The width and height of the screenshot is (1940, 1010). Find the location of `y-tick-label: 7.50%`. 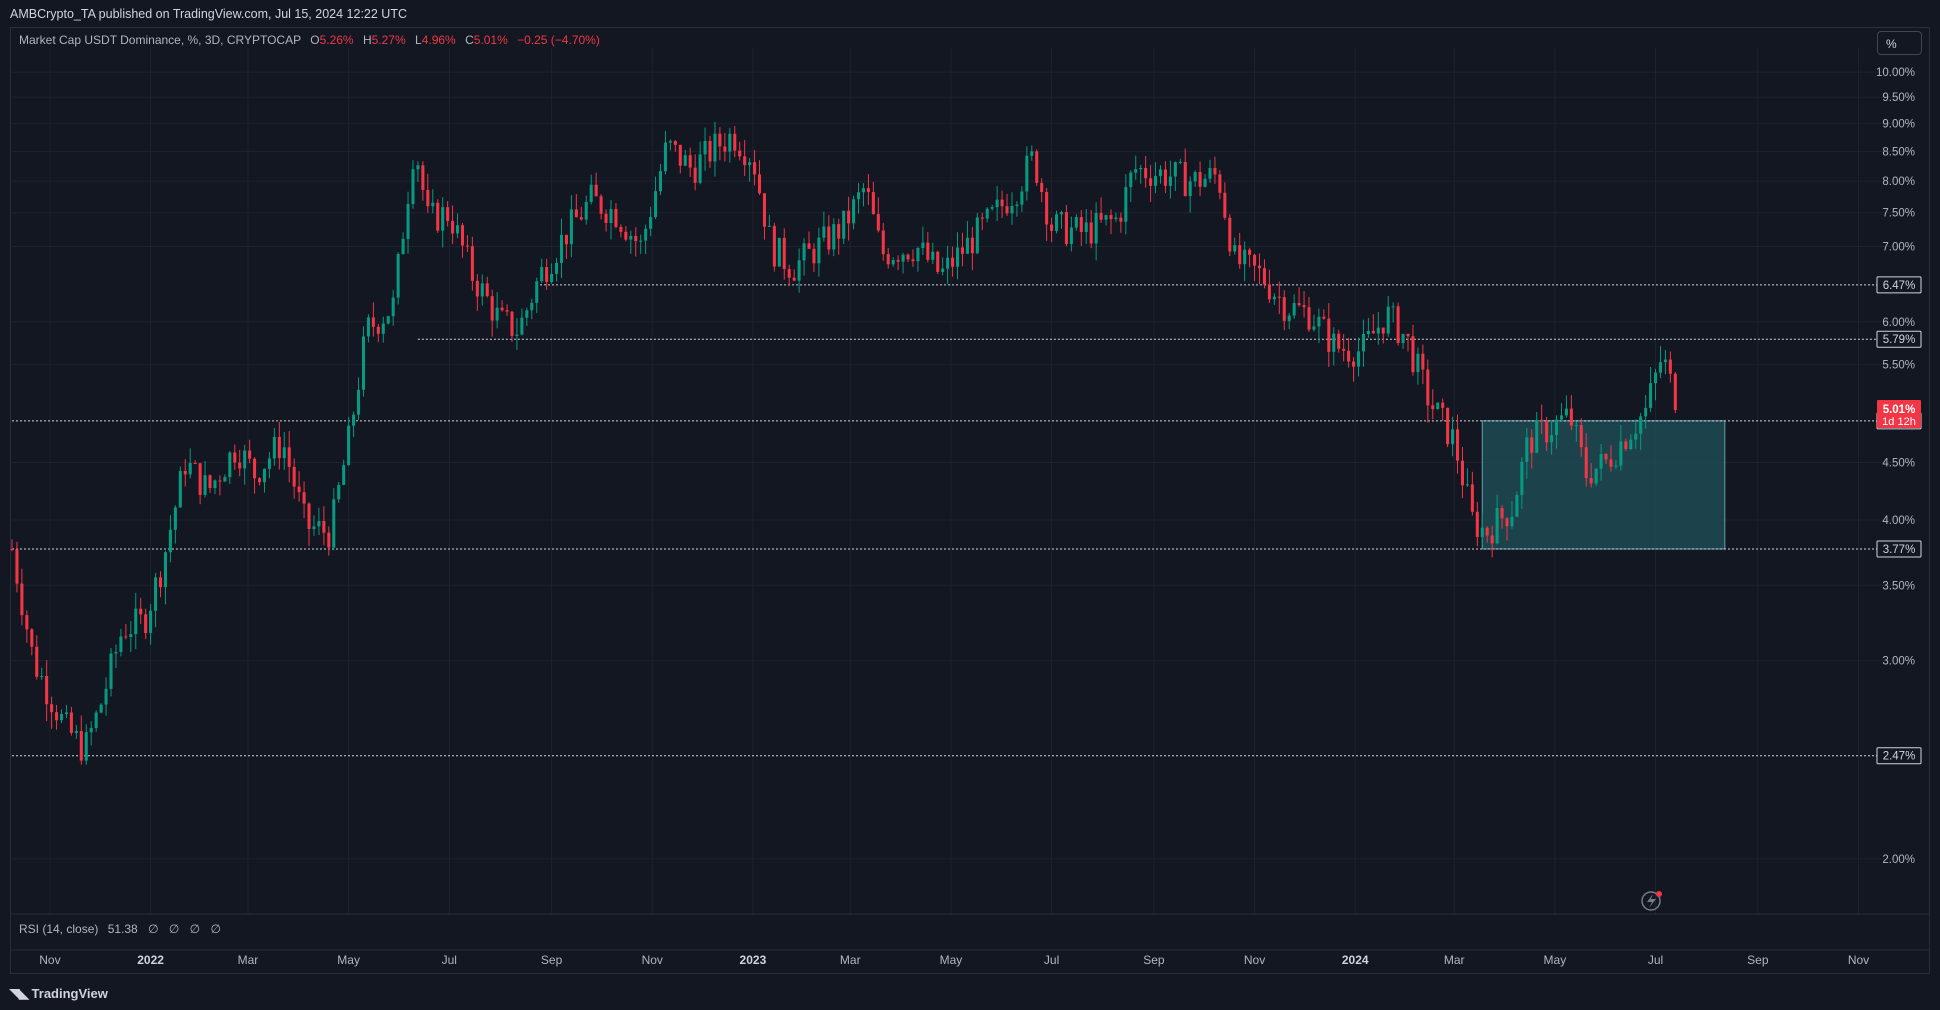

y-tick-label: 7.50% is located at coordinates (1898, 214).